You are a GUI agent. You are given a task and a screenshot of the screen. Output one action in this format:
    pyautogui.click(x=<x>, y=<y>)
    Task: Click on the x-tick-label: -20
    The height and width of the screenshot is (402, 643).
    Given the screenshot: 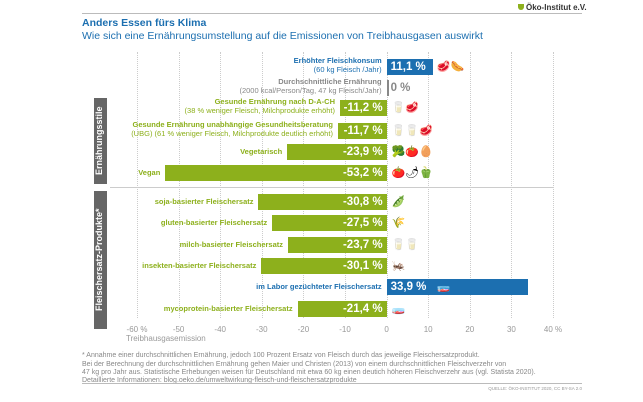 What is the action you would take?
    pyautogui.click(x=303, y=329)
    